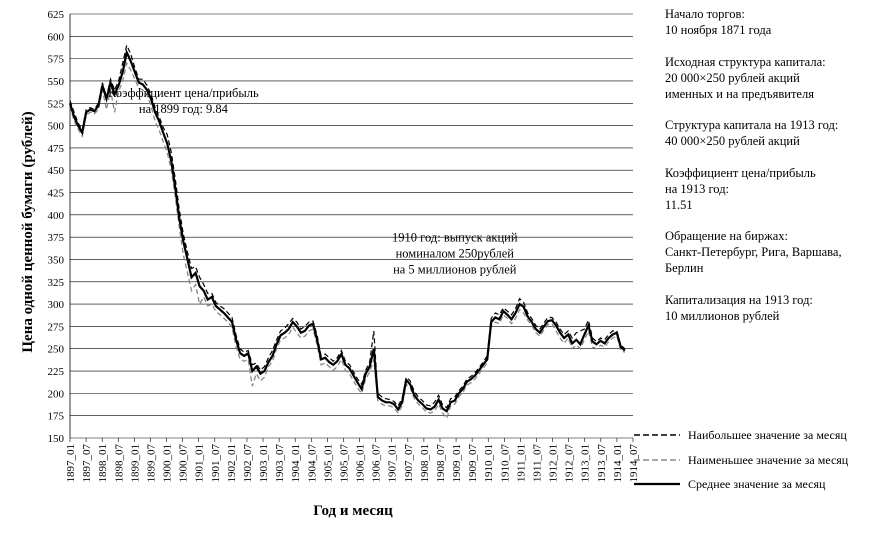 This screenshot has height=535, width=878. Describe the element at coordinates (28, 231) in the screenshot. I see `y-axis-title: Цена одной ценной бумаги (рублей)` at that location.